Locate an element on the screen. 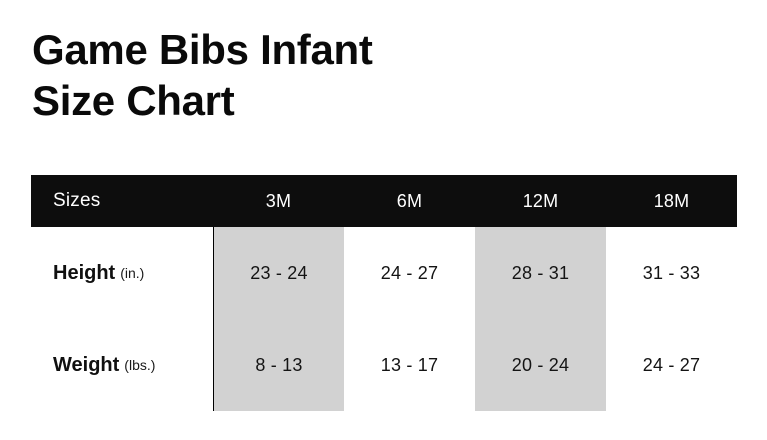 The width and height of the screenshot is (767, 440). page-title-line-1: Game Bibs Infant is located at coordinates (202, 49).